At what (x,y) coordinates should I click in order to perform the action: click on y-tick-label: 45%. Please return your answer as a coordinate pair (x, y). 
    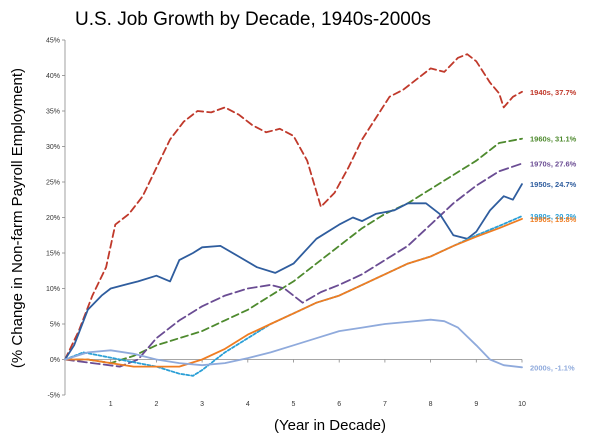
    Looking at the image, I should click on (53, 41).